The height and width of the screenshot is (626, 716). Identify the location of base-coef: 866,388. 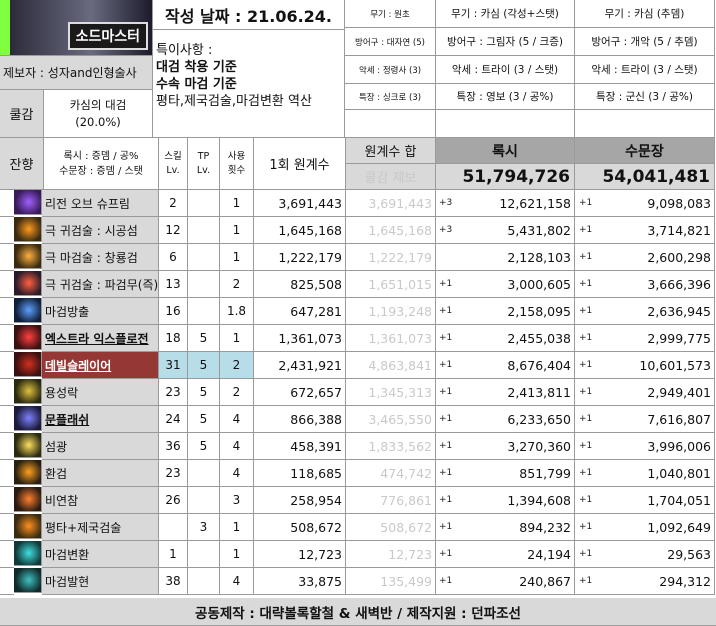
(300, 419).